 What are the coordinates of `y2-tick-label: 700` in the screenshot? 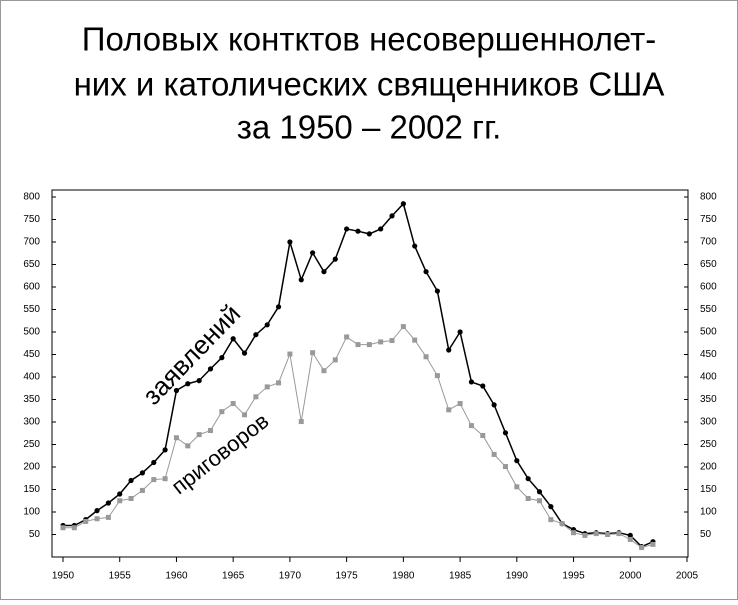 It's located at (708, 242).